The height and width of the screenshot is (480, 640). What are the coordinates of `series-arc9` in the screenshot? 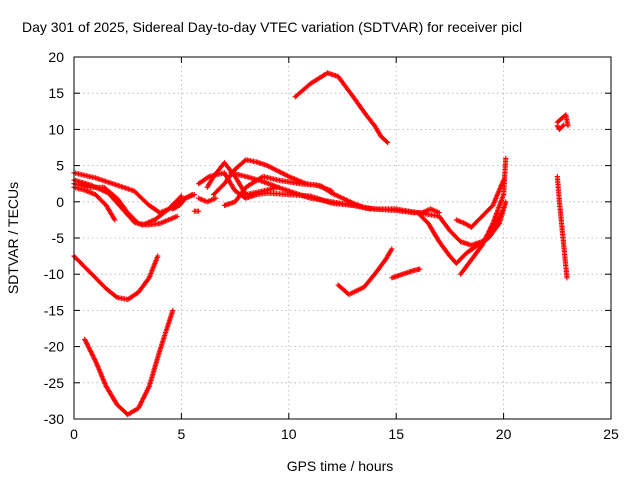 It's located at (196, 211).